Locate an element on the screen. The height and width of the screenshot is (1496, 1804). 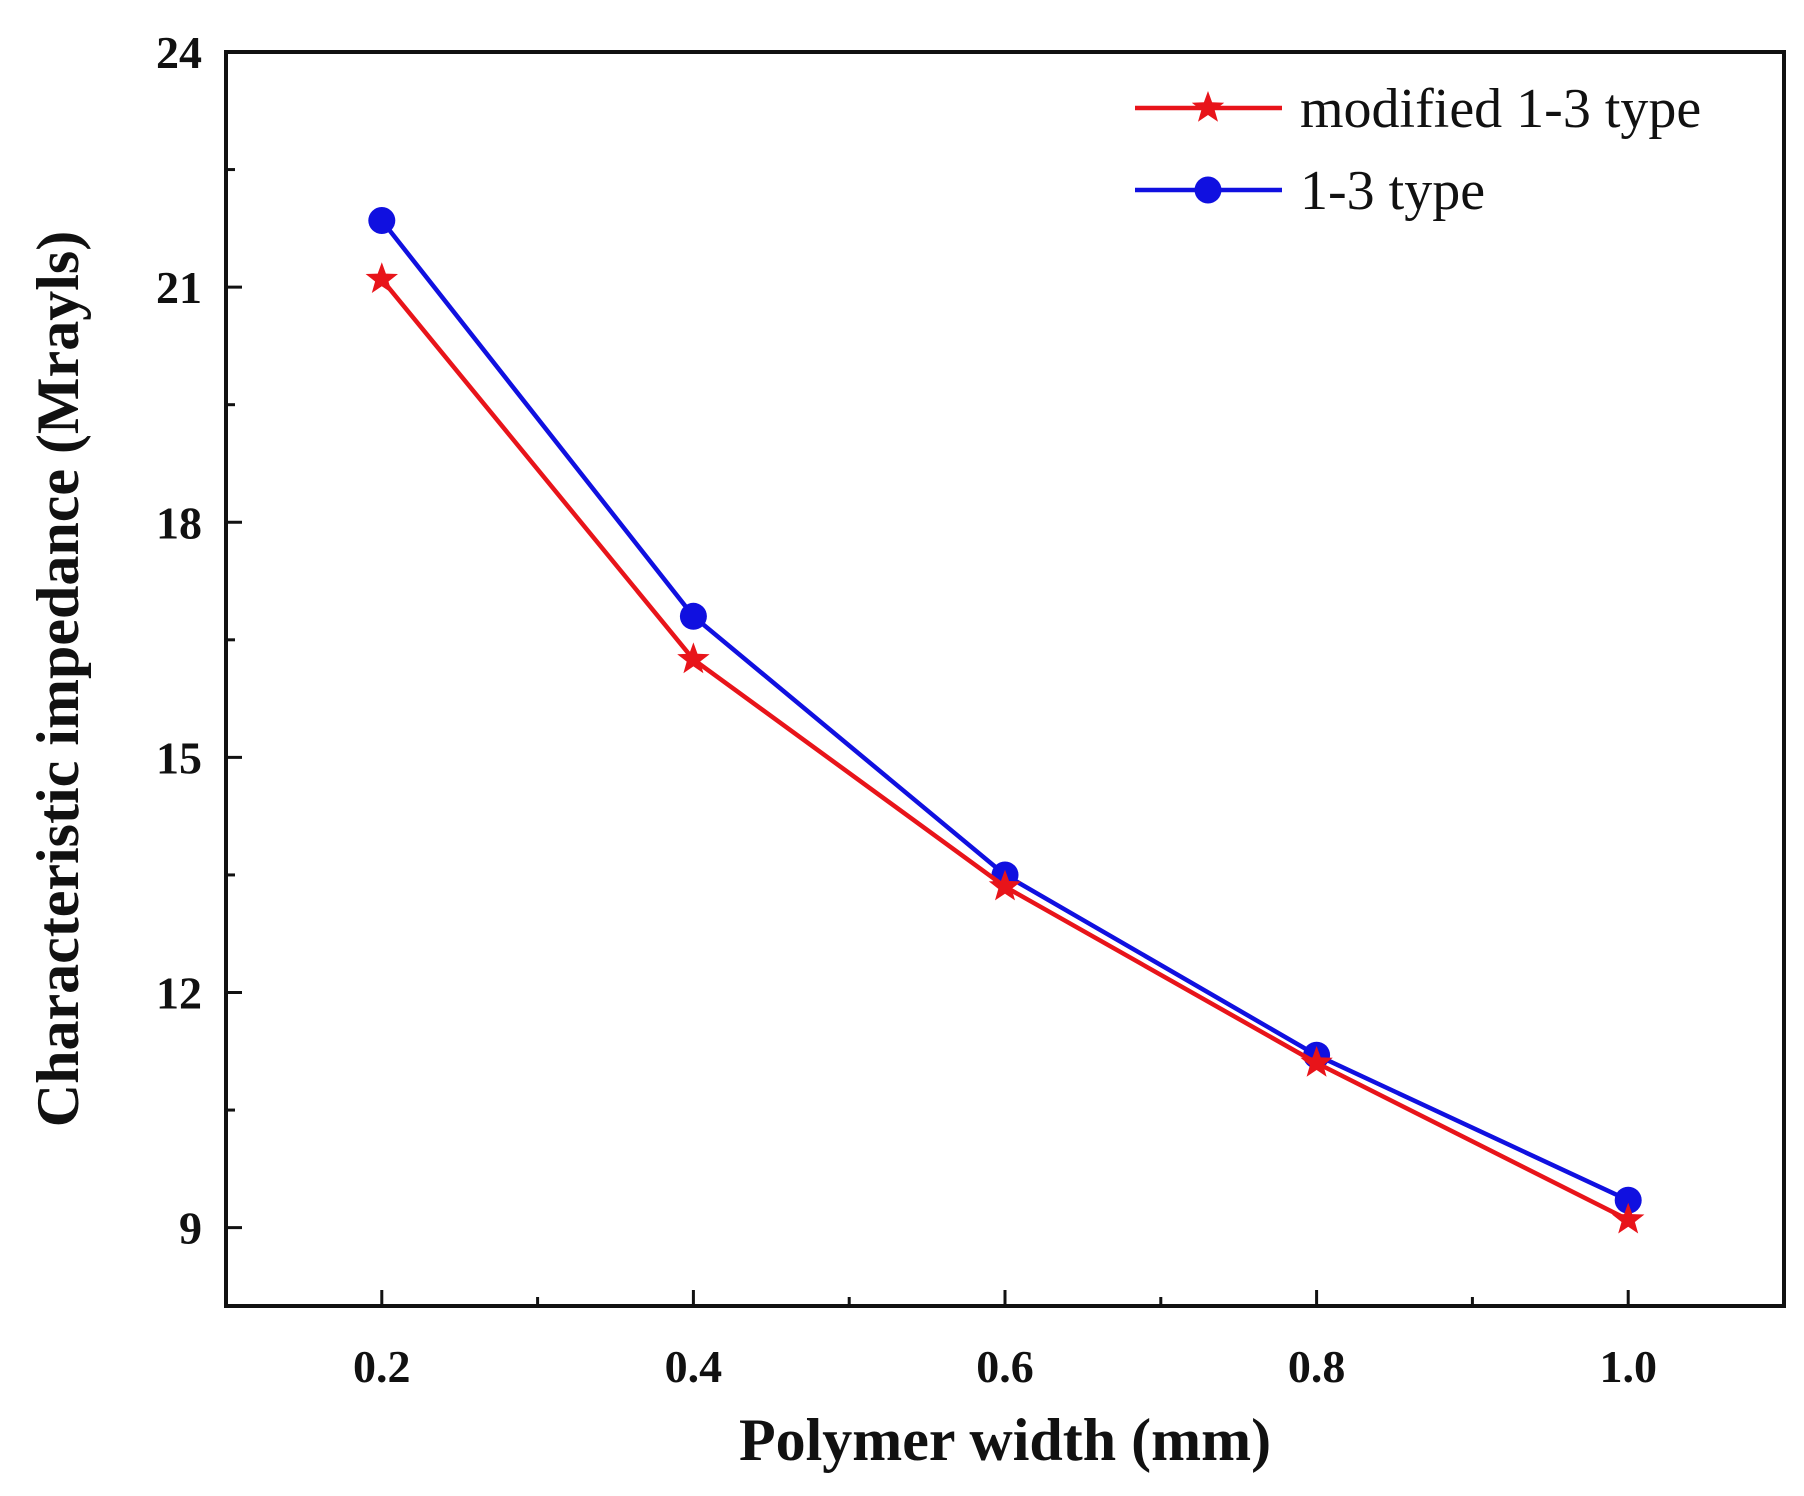
x-tick-label: 0.8 is located at coordinates (1317, 1366).